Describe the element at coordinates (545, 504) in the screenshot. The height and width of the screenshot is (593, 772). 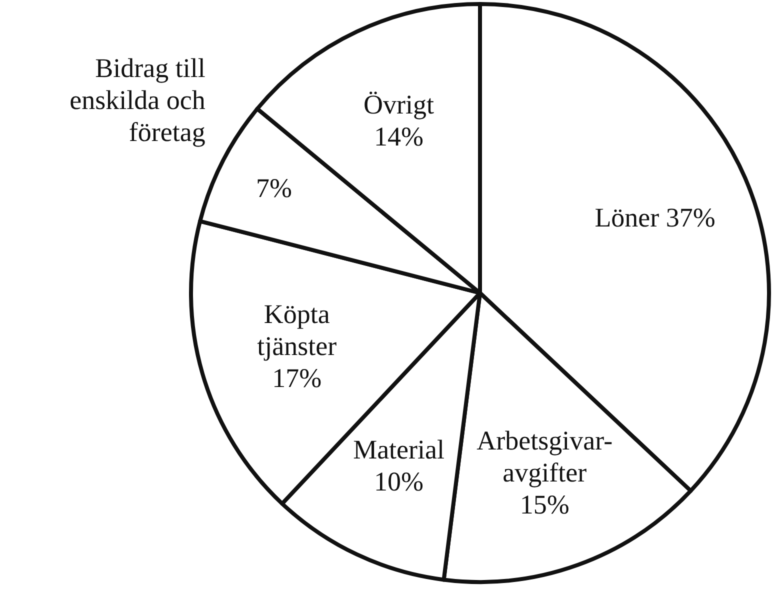
I see `data-label: 15%` at that location.